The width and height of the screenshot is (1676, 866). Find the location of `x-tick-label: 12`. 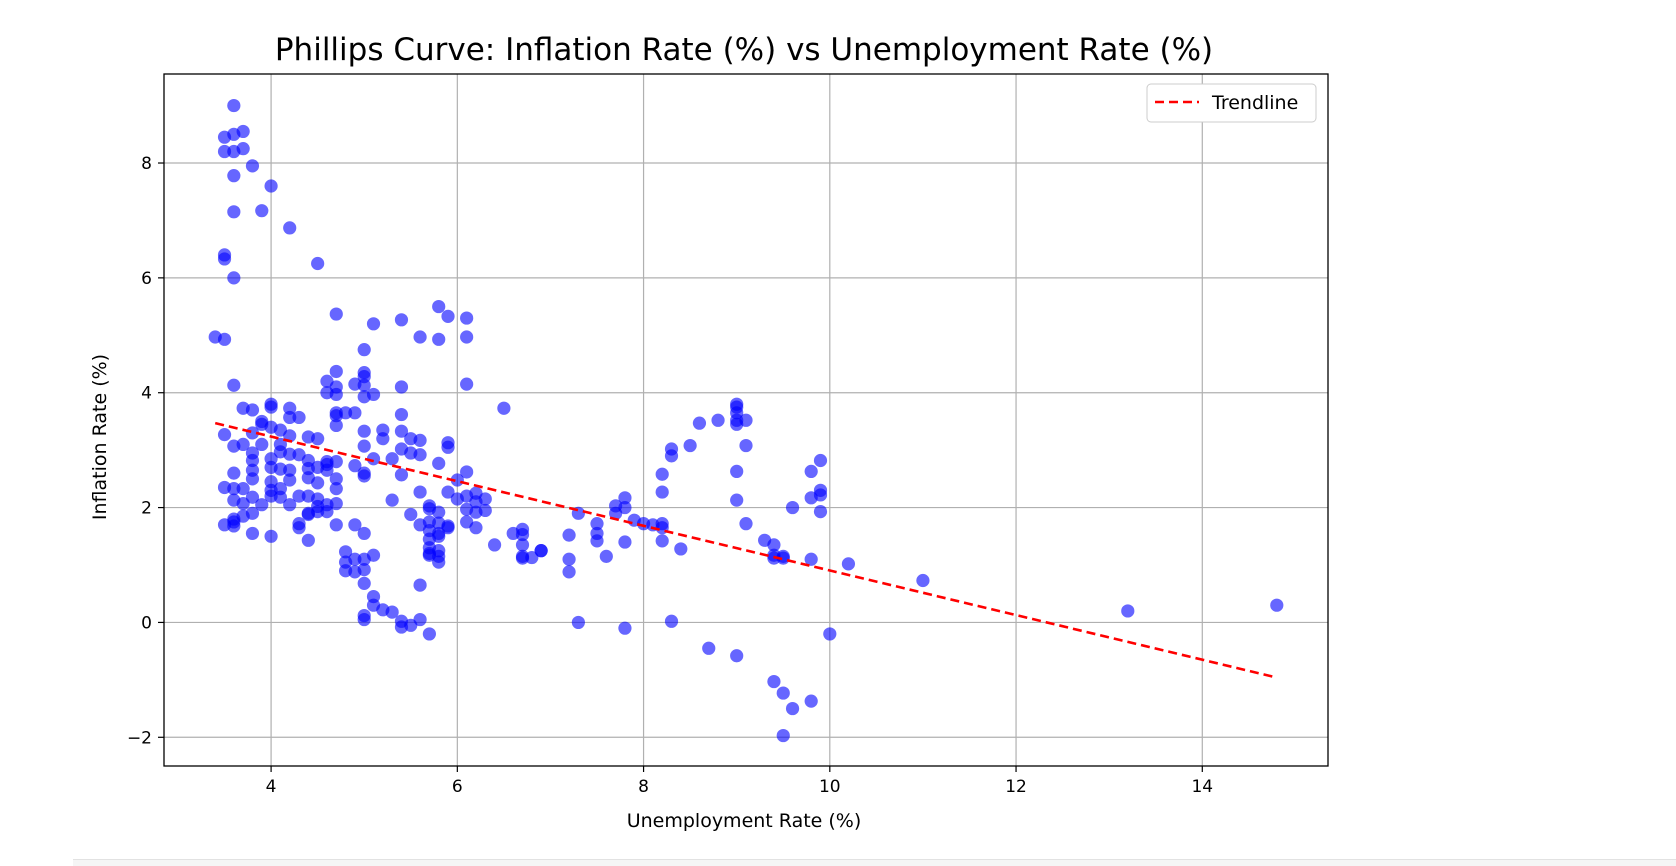

x-tick-label: 12 is located at coordinates (1016, 787).